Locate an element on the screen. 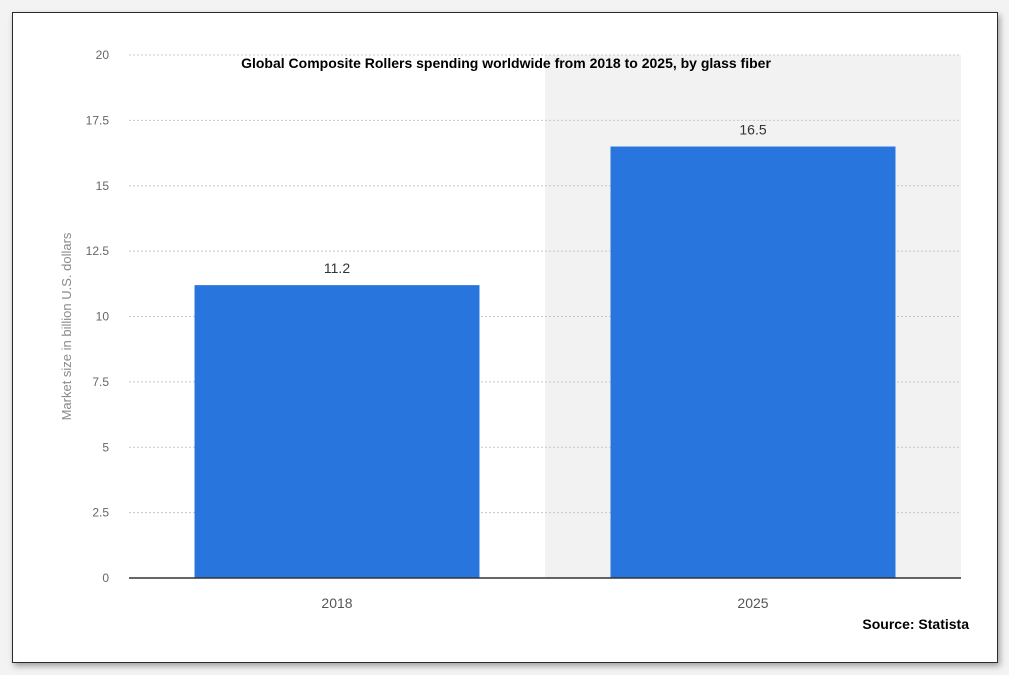 The image size is (1009, 675). x-tick-label: 2018 is located at coordinates (336, 603).